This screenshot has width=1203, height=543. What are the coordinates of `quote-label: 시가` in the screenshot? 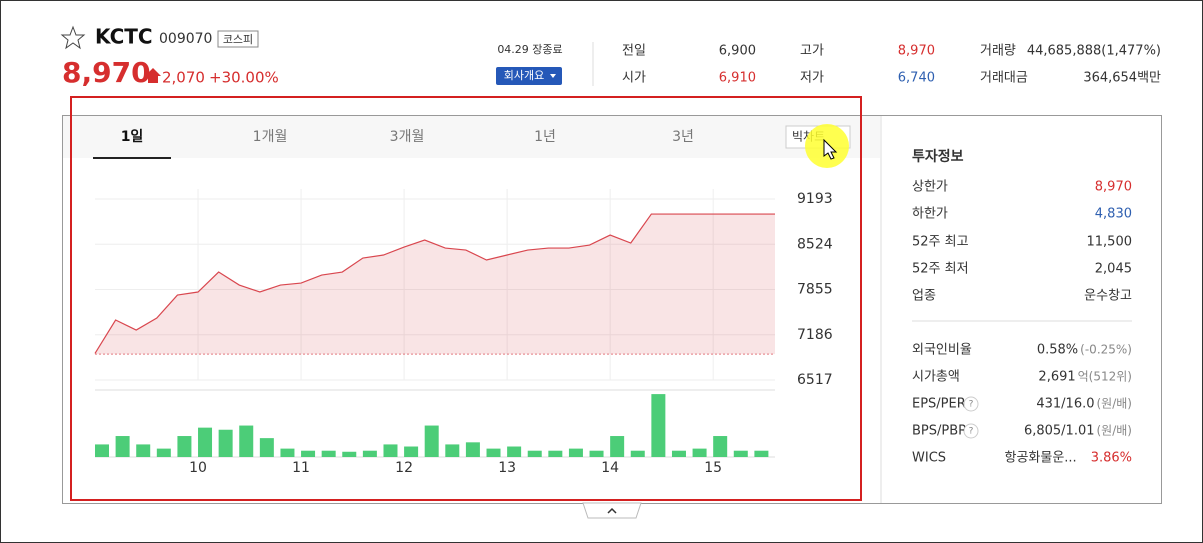 It's located at (634, 78).